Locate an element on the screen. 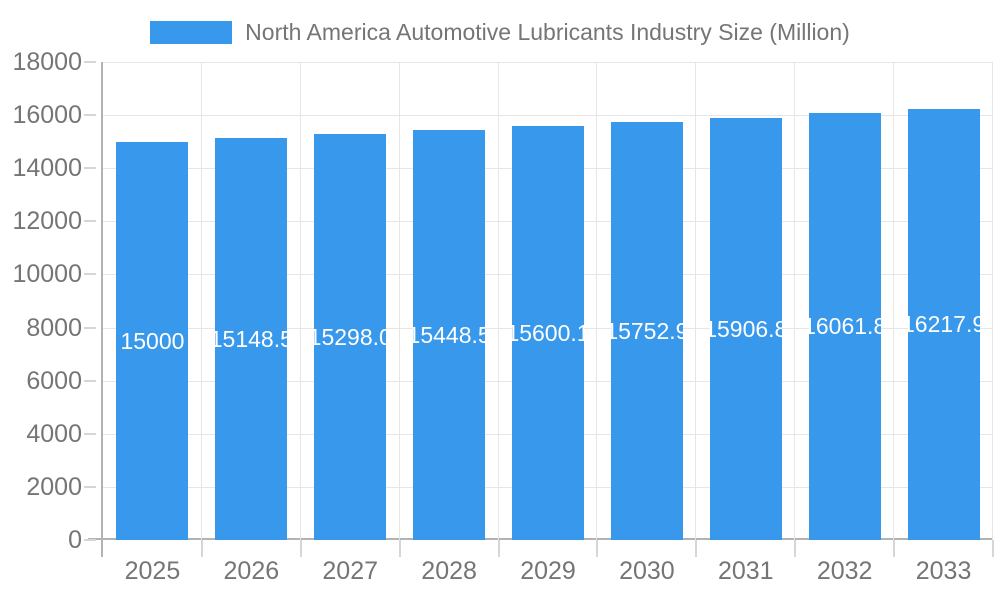  bar-value-label: 15906.8 is located at coordinates (745, 328).